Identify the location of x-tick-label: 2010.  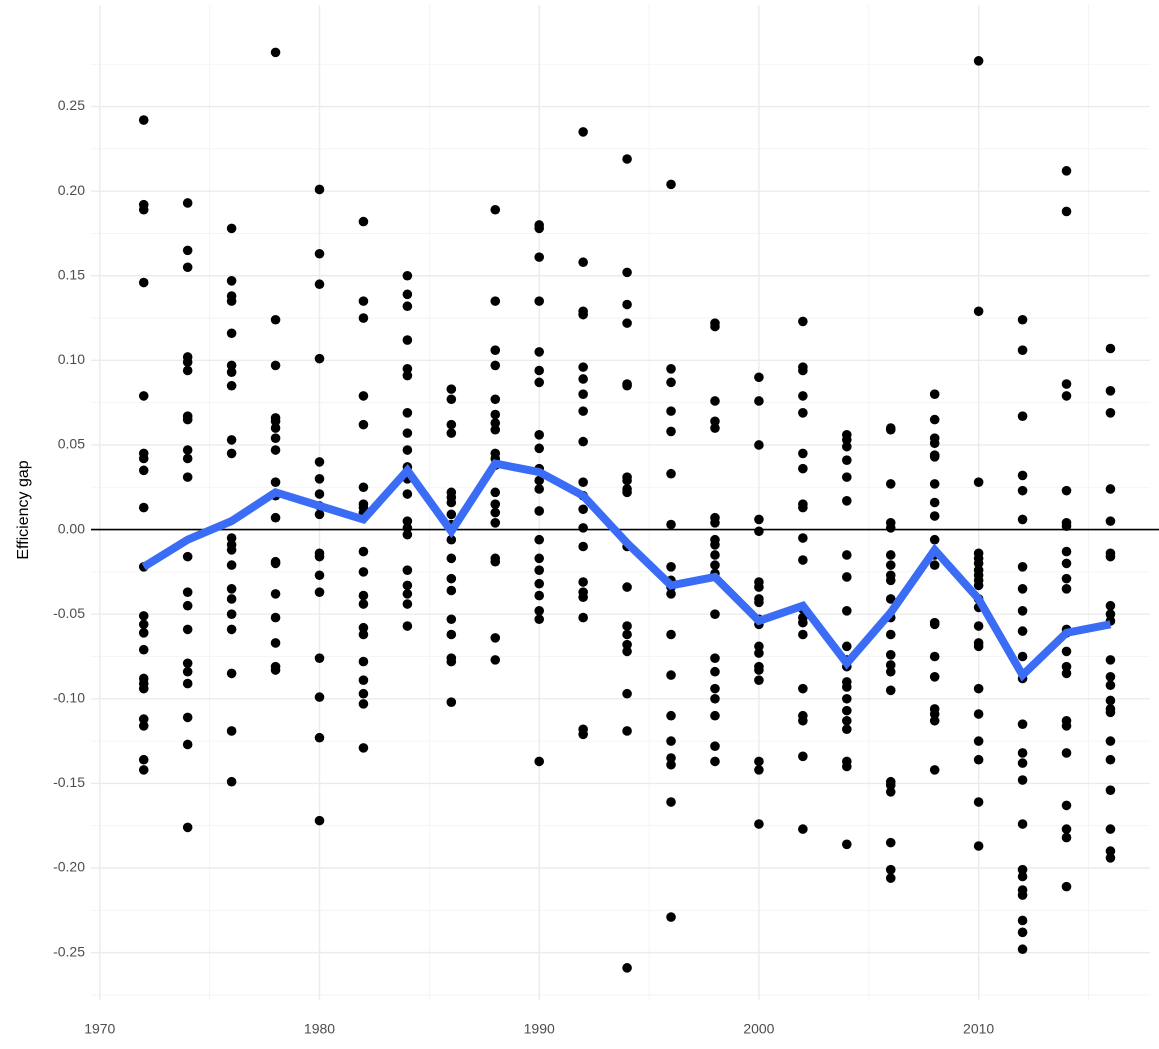
(978, 1029).